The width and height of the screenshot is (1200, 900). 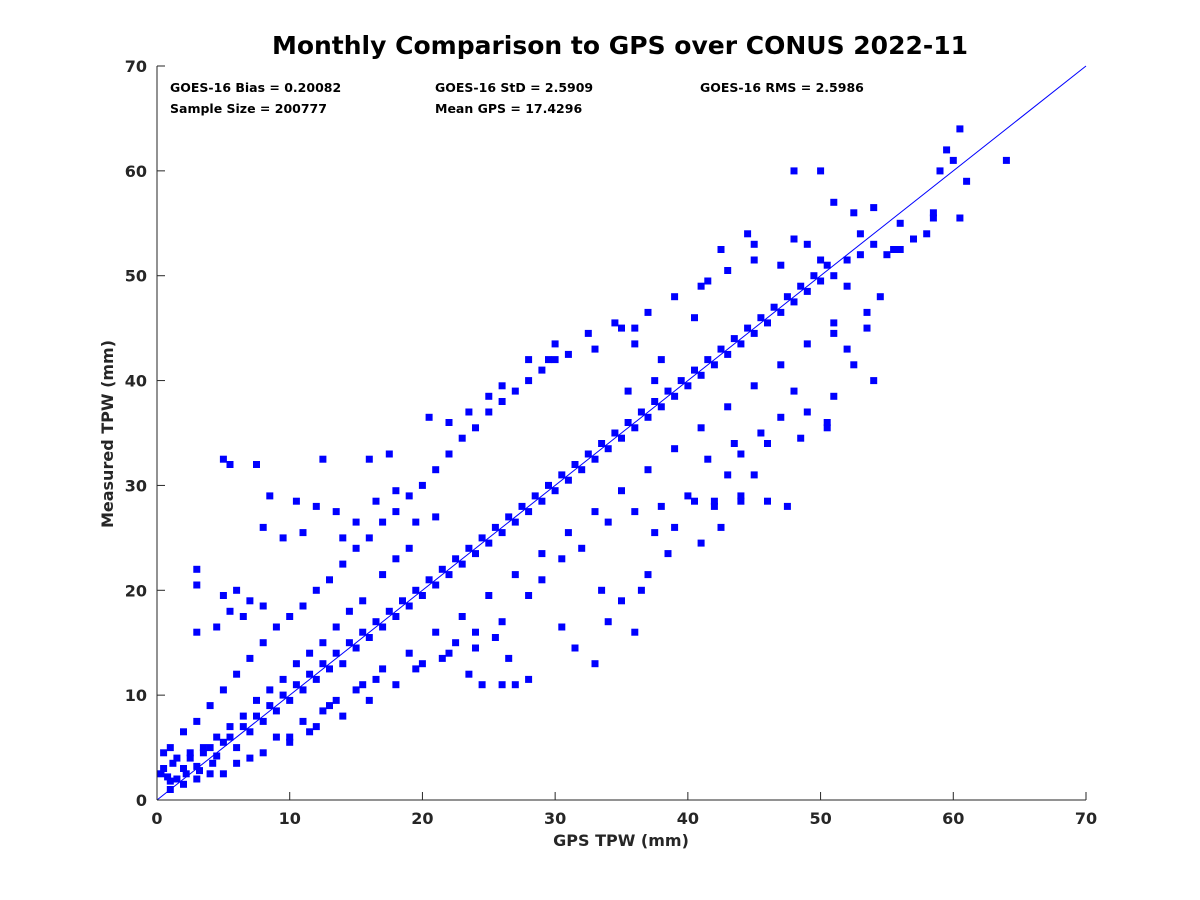 I want to click on y-axis-ticks: 0 10 20 30 40 50 60 70, so click(x=145, y=433).